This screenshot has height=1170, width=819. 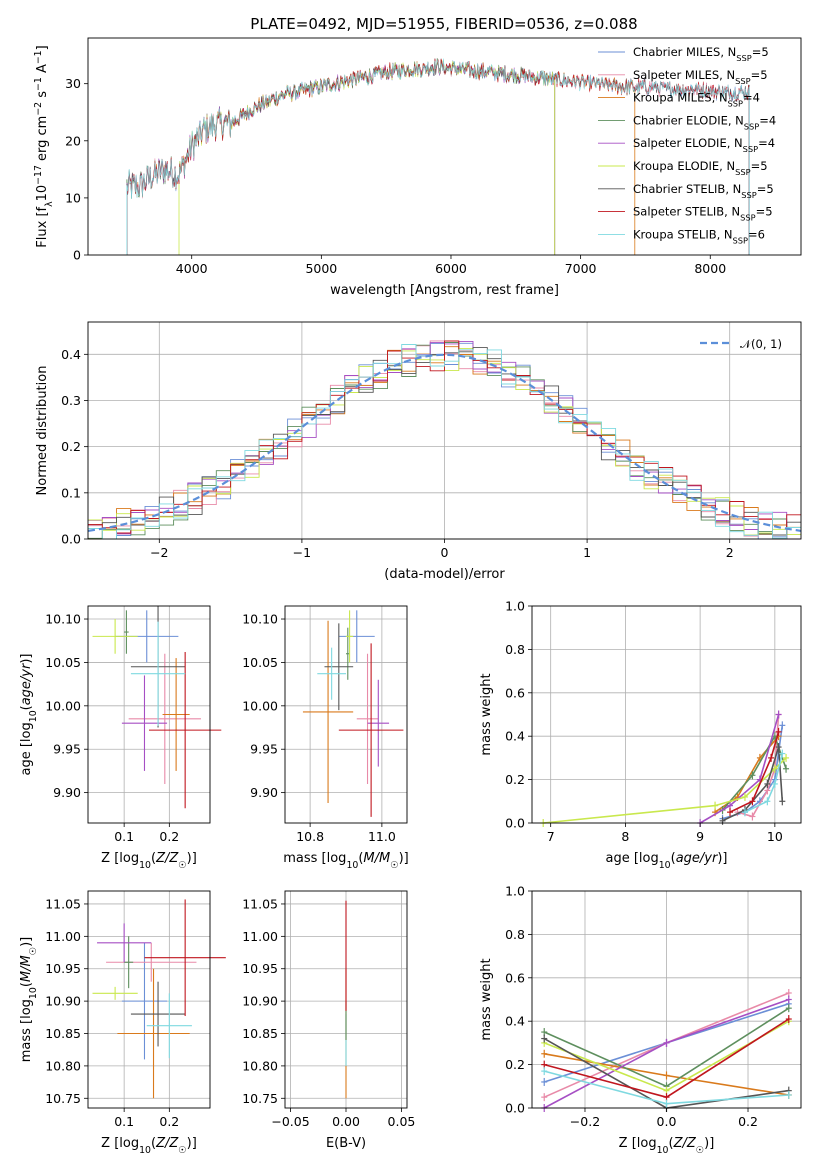 I want to click on x-tick-label: 8000, so click(x=710, y=268).